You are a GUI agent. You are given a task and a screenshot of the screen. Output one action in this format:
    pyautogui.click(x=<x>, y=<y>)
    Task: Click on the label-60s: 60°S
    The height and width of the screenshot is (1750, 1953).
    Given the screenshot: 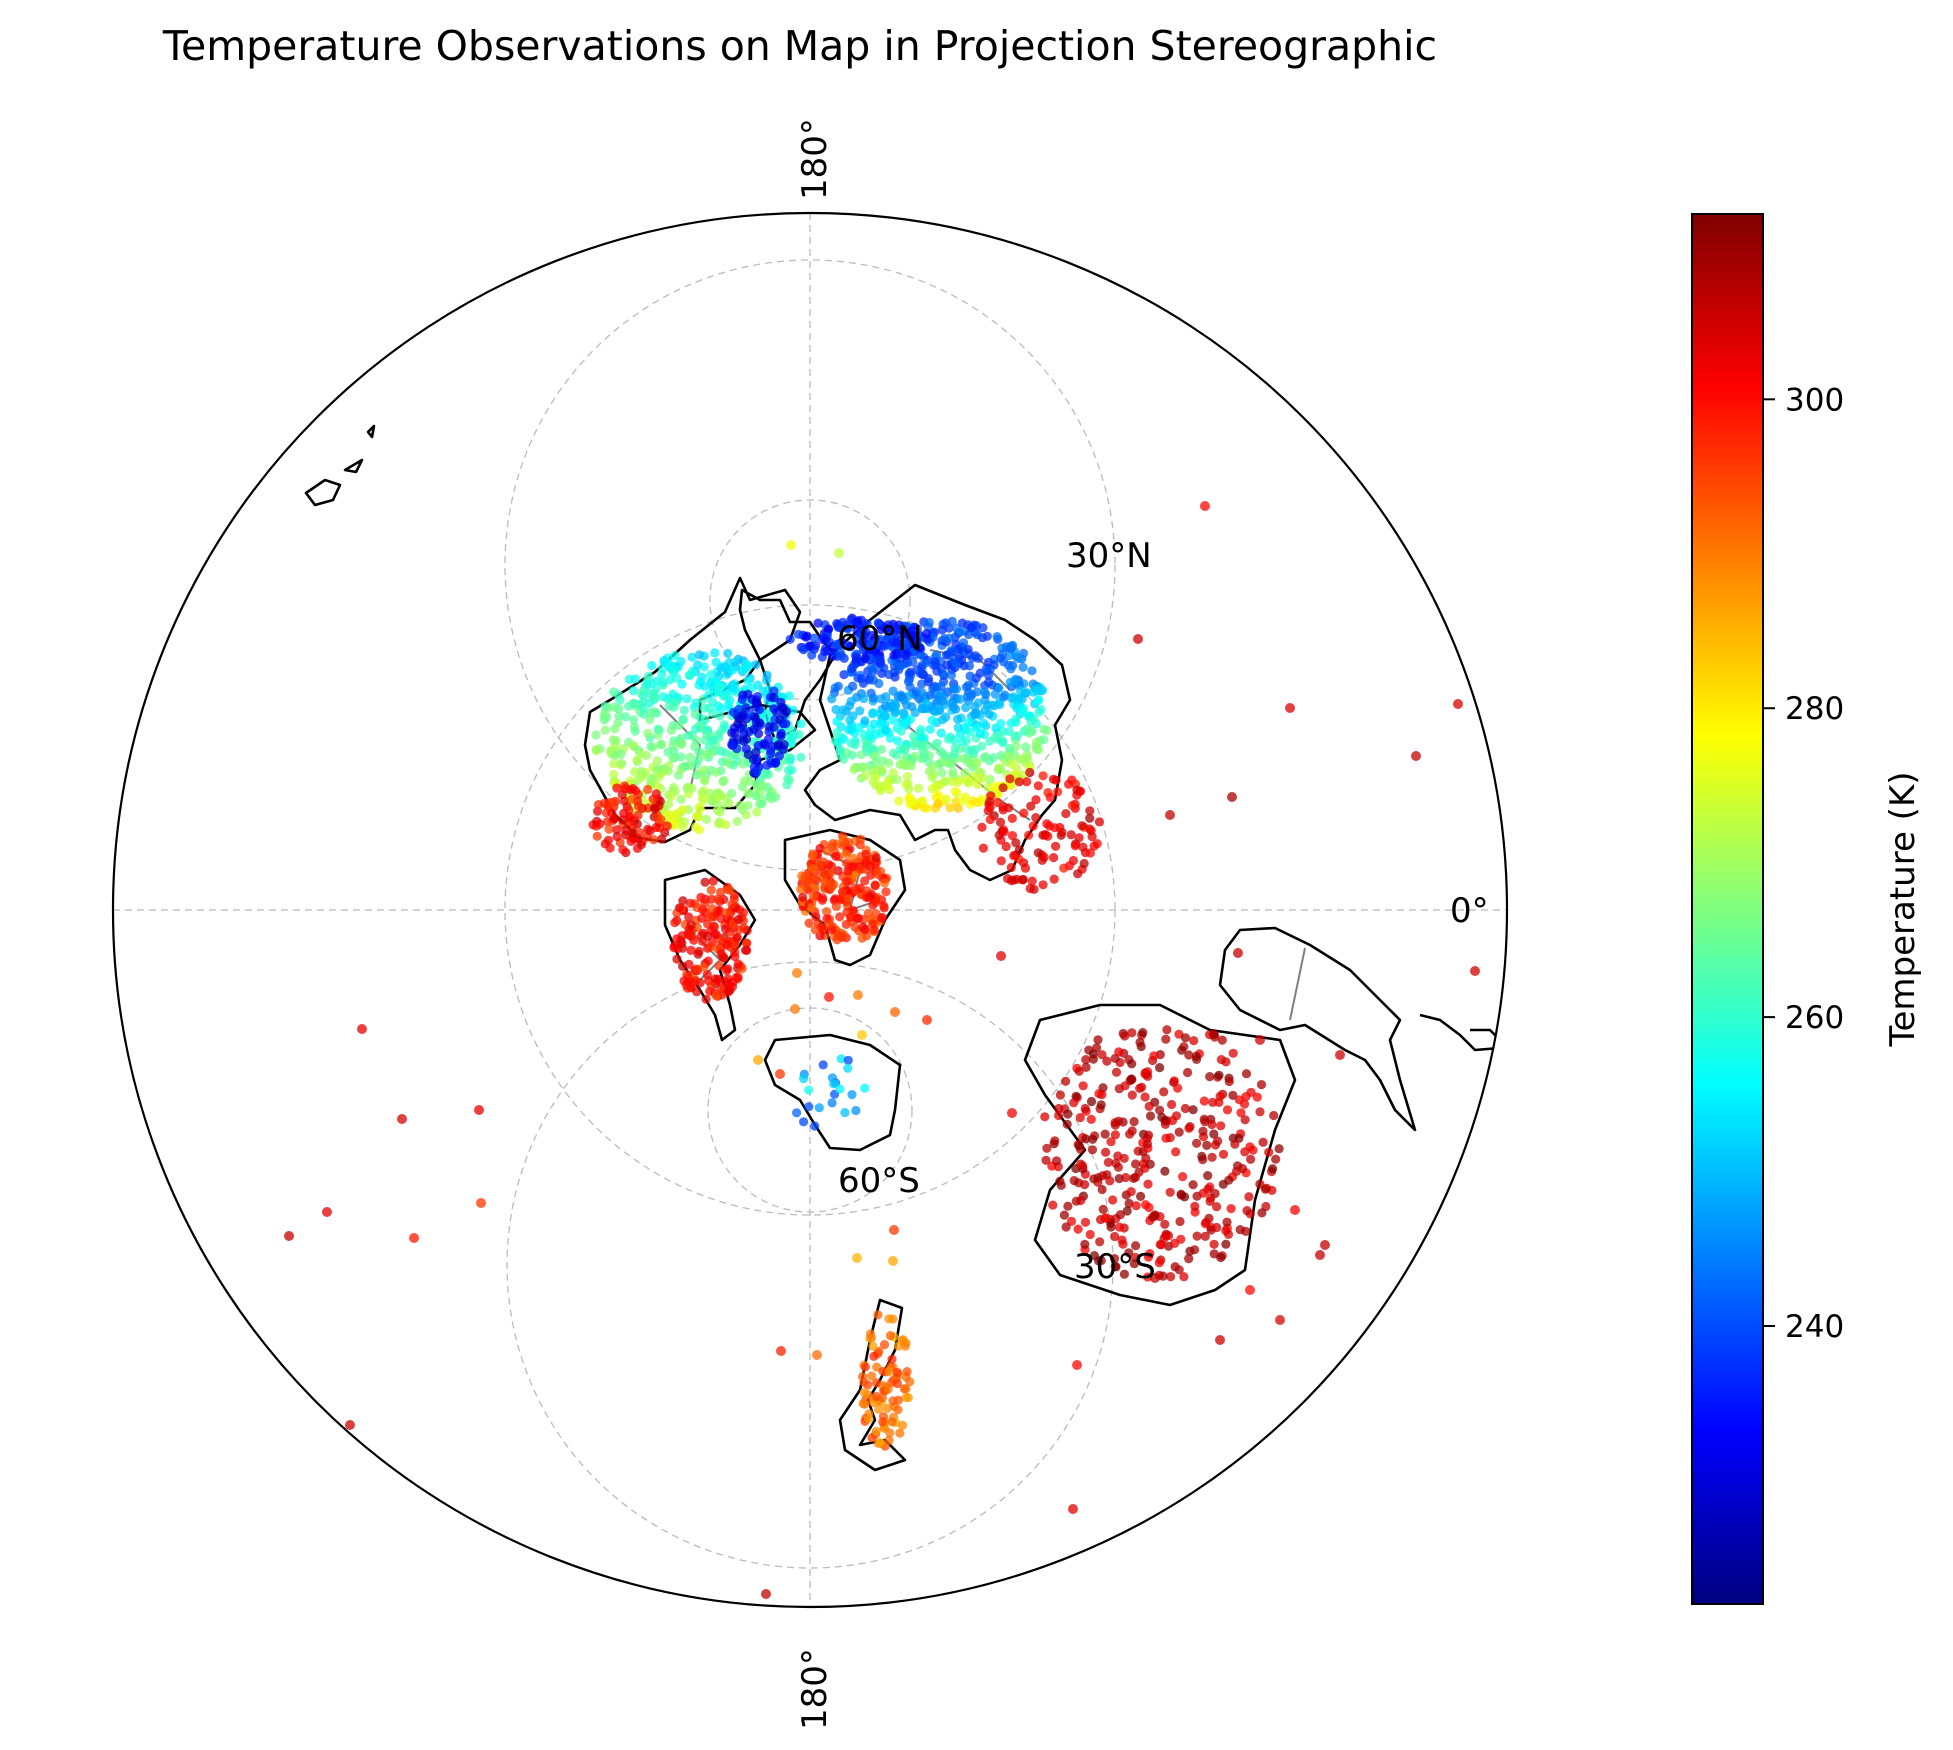 What is the action you would take?
    pyautogui.click(x=879, y=1181)
    